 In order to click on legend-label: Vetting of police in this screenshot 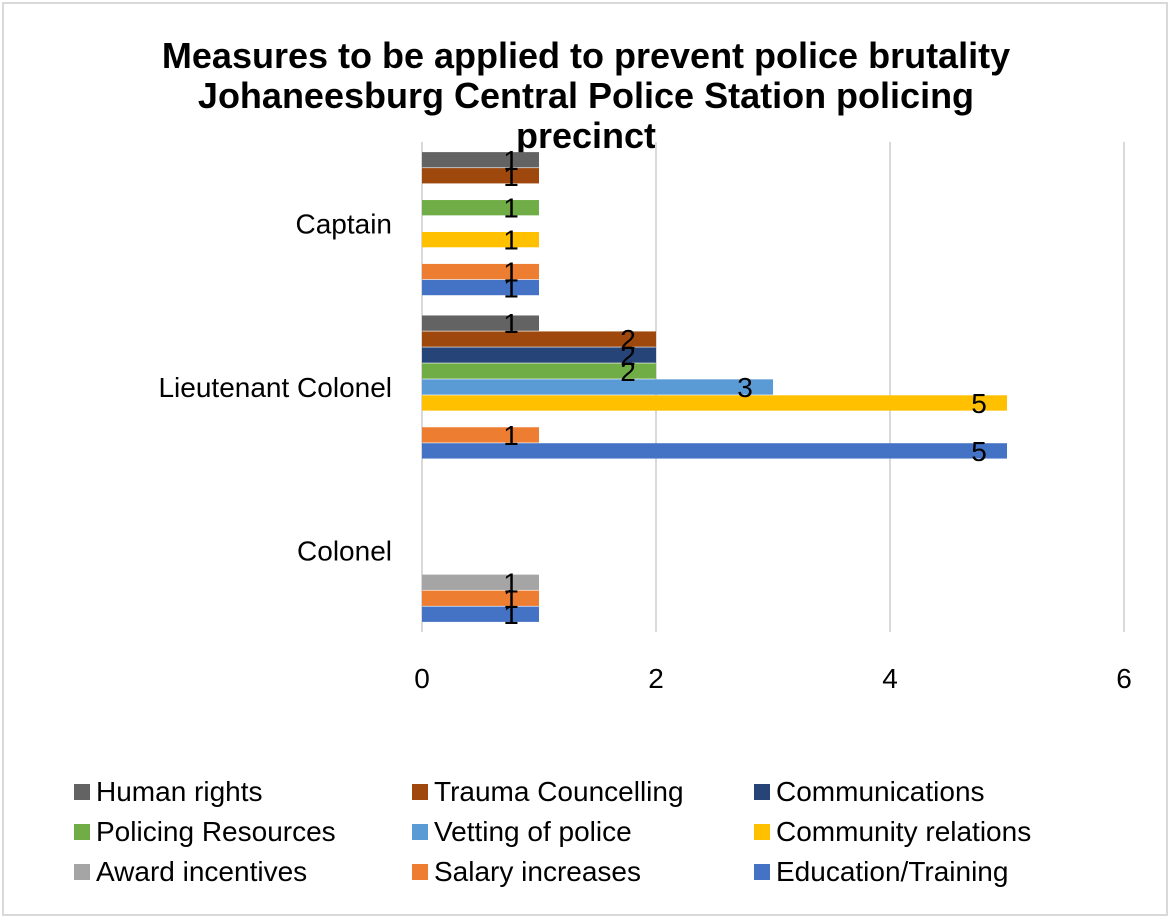, I will do `click(533, 831)`.